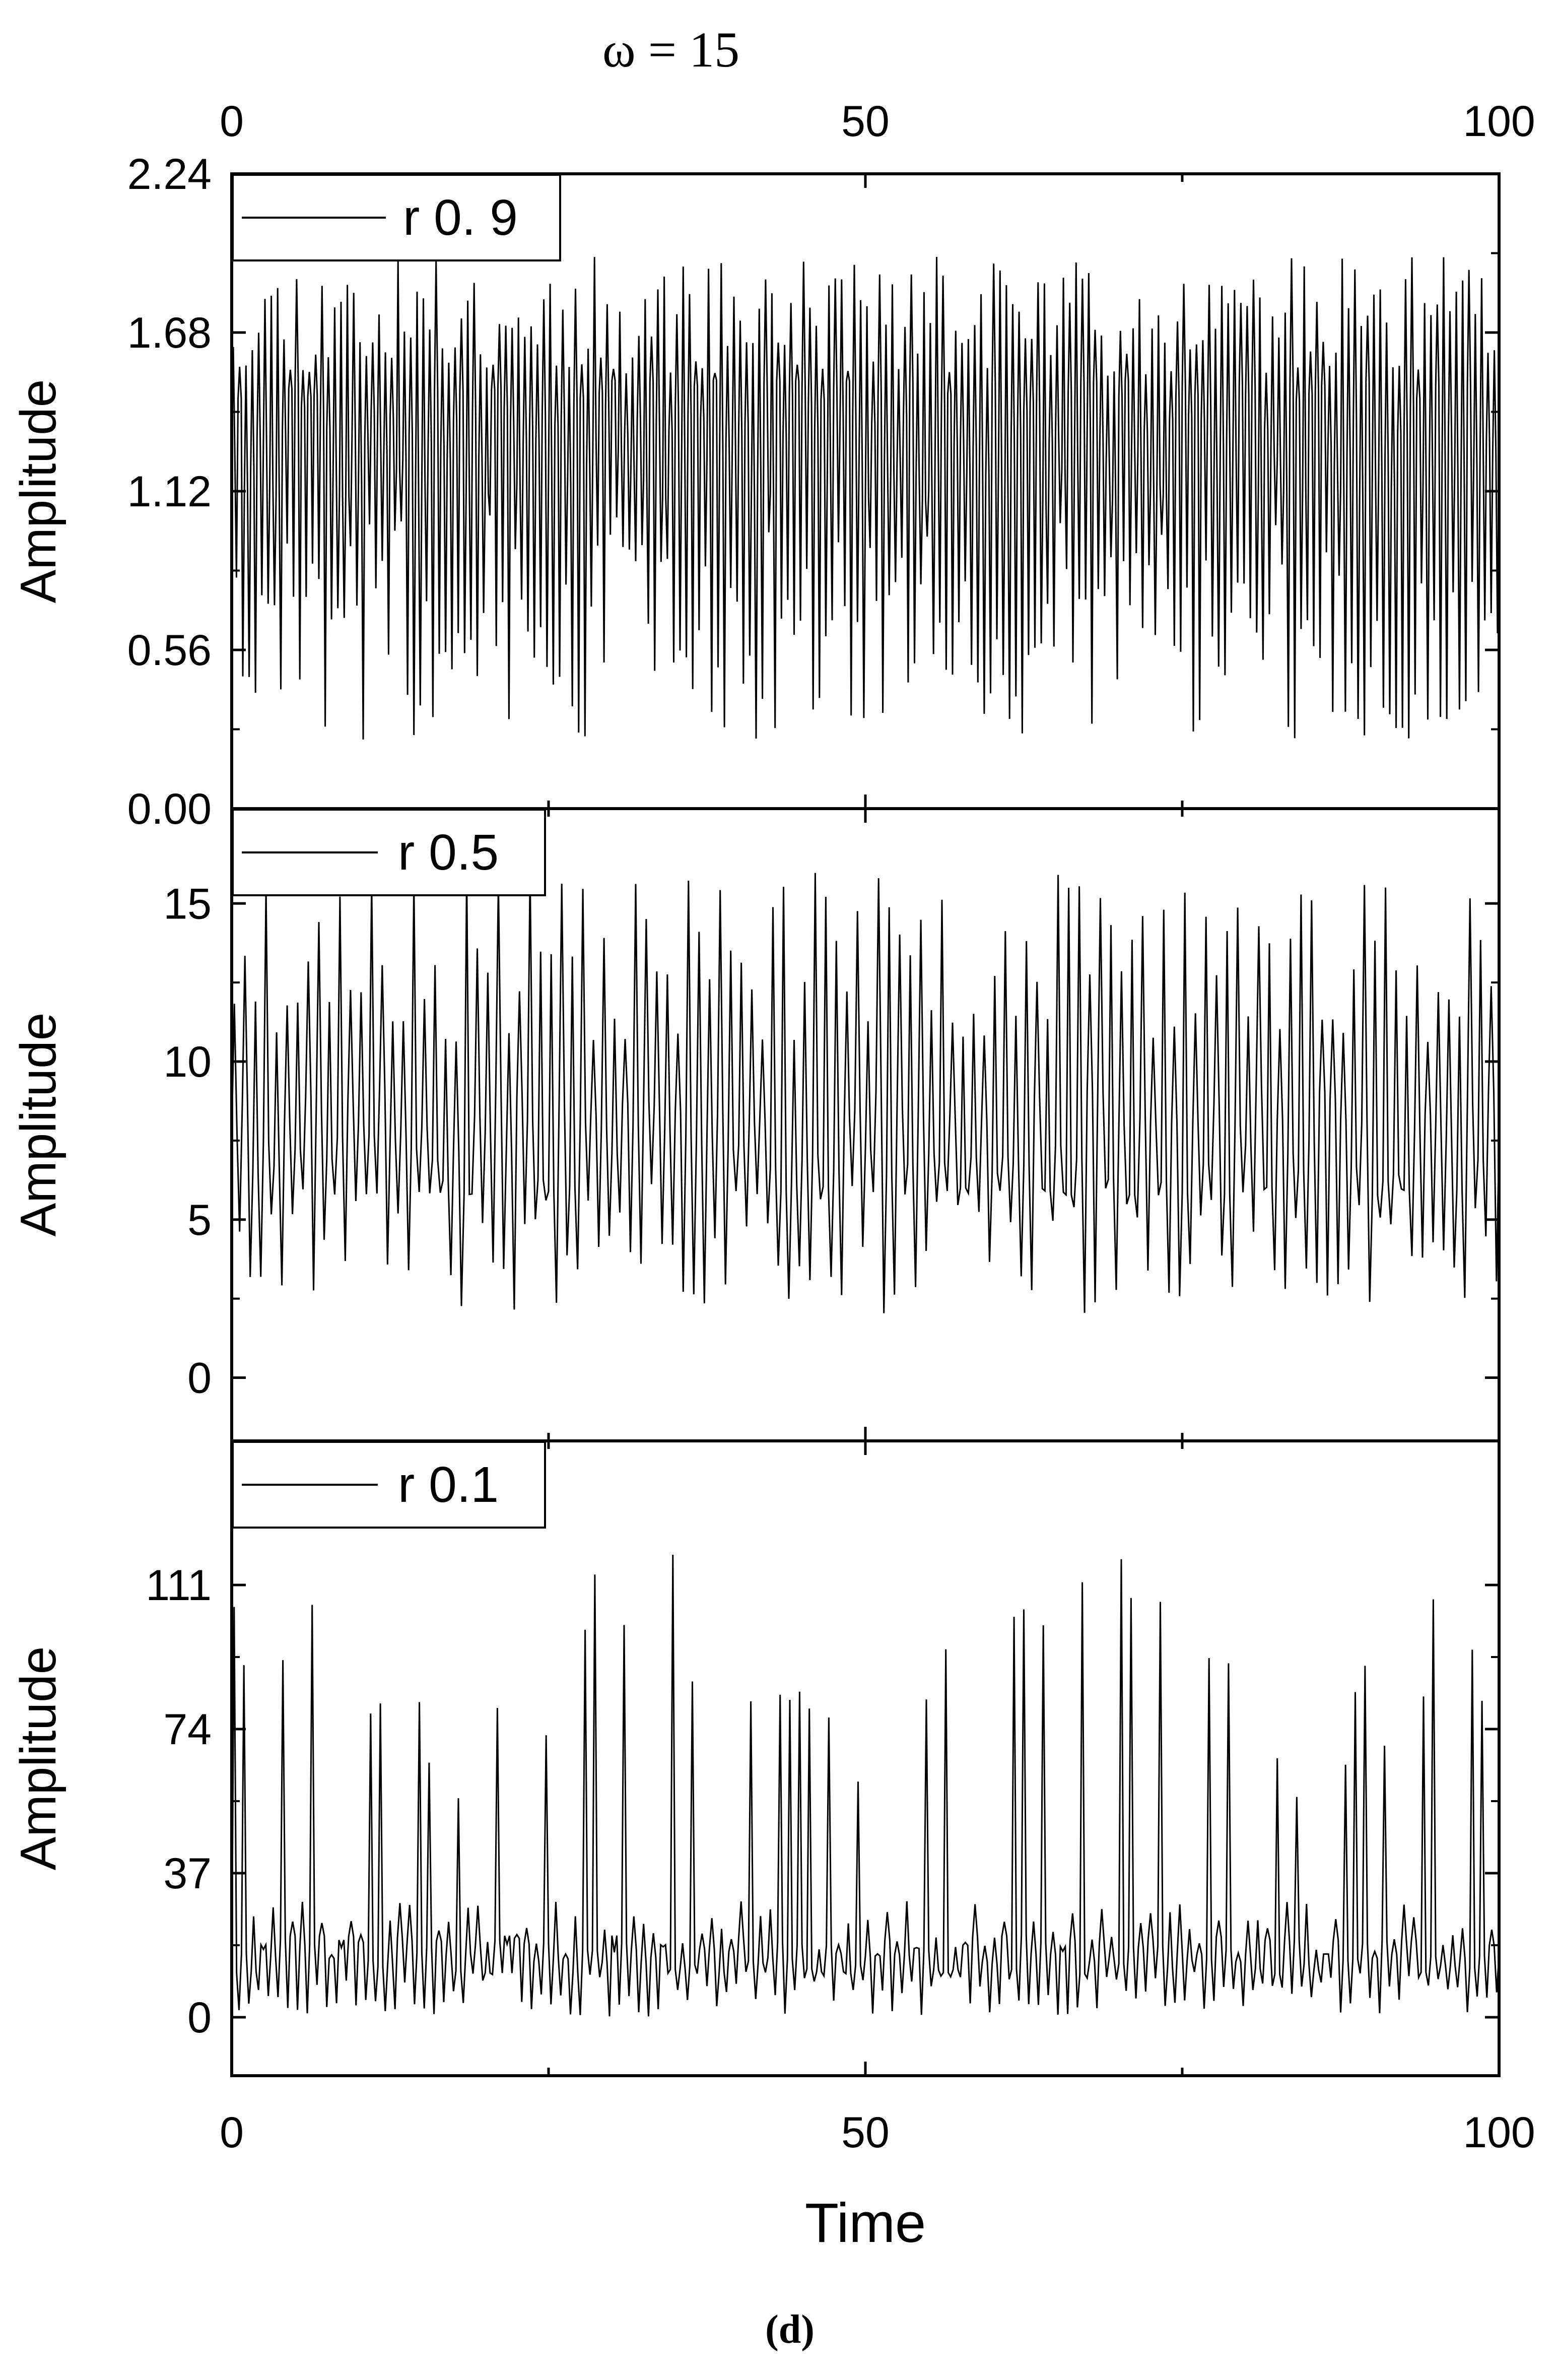 The image size is (1558, 2380). I want to click on x-axis-label: Time, so click(866, 2223).